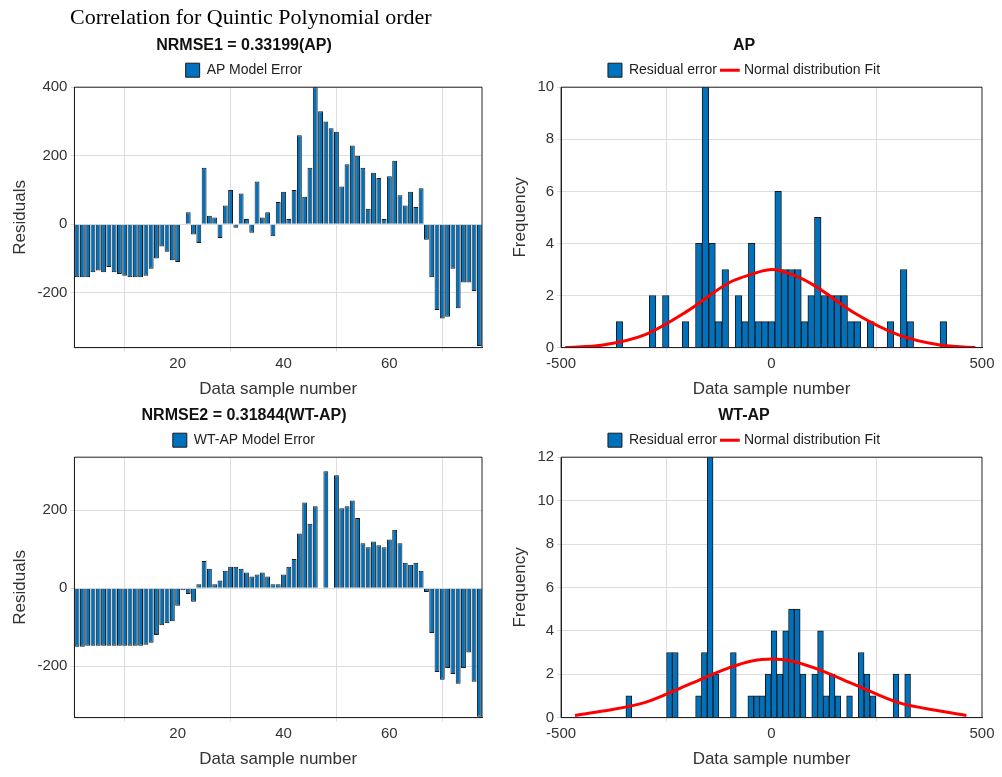 This screenshot has width=1002, height=777. I want to click on legend-label: WT-AP Model Error, so click(254, 439).